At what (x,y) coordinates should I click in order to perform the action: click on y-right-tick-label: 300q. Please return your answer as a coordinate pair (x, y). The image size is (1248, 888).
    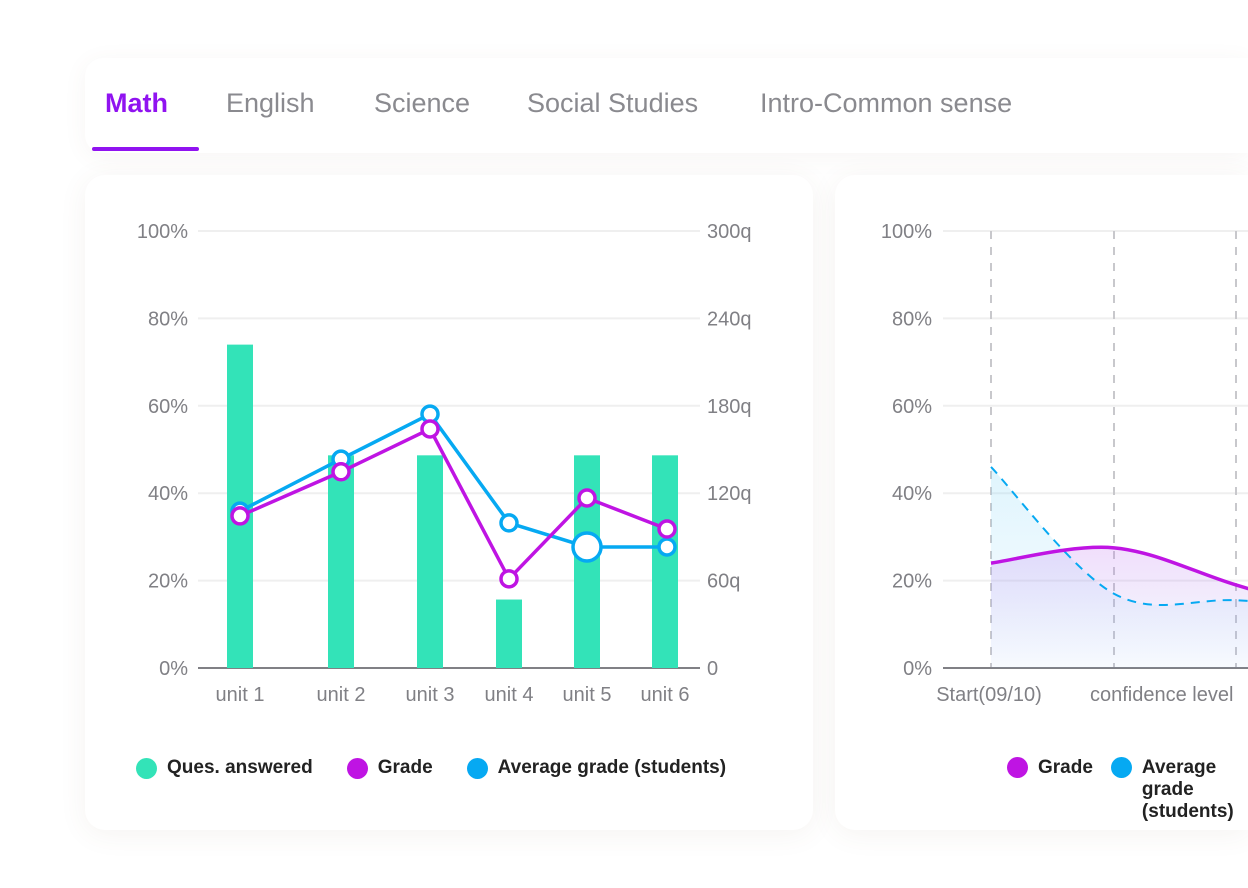
    Looking at the image, I should click on (729, 232).